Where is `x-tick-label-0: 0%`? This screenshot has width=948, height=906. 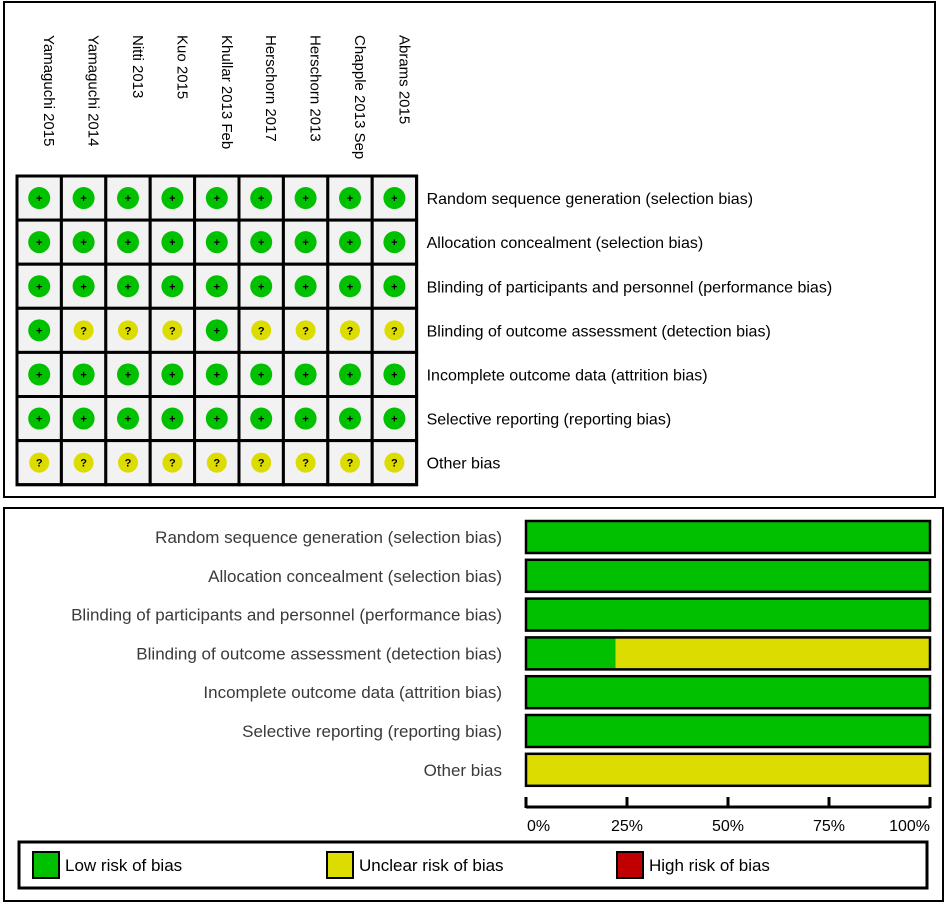 x-tick-label-0: 0% is located at coordinates (538, 826).